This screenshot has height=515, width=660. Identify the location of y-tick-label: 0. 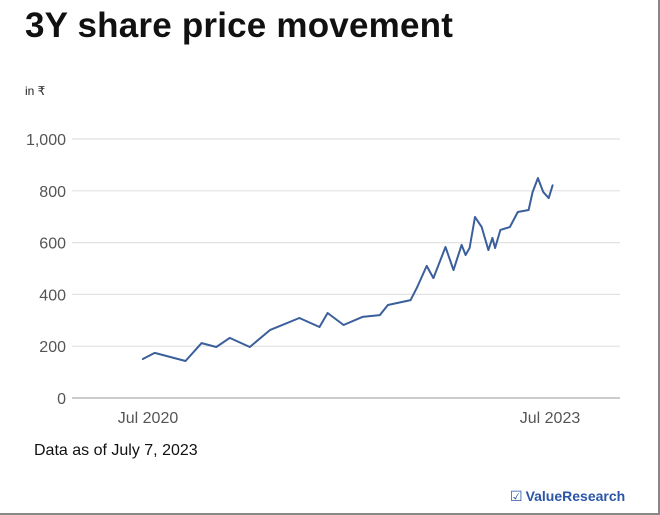
(61, 399).